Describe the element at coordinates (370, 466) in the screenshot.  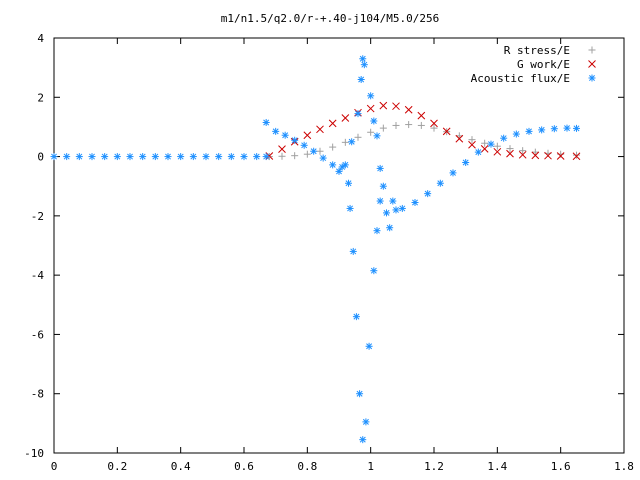
I see `x-tick-label: 1` at that location.